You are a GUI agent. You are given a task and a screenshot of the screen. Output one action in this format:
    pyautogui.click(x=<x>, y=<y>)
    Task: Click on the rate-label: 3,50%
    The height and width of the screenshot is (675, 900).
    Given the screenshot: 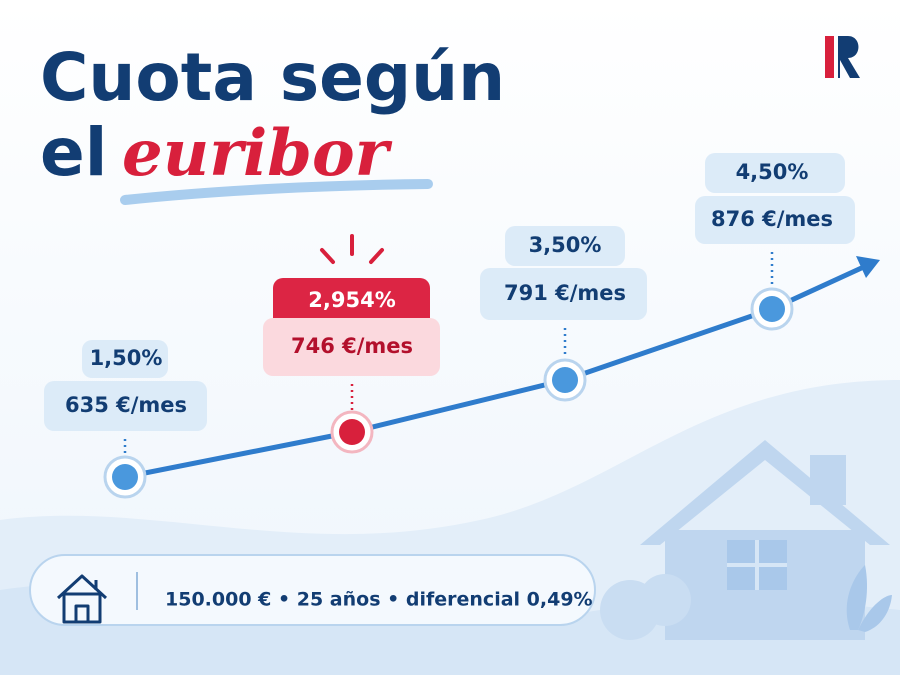 What is the action you would take?
    pyautogui.click(x=565, y=245)
    